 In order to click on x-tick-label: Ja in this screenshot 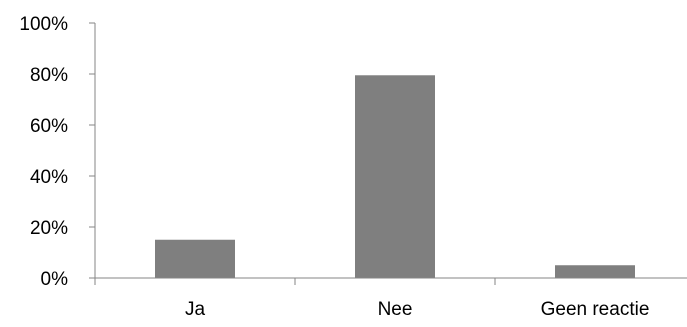, I will do `click(195, 309)`.